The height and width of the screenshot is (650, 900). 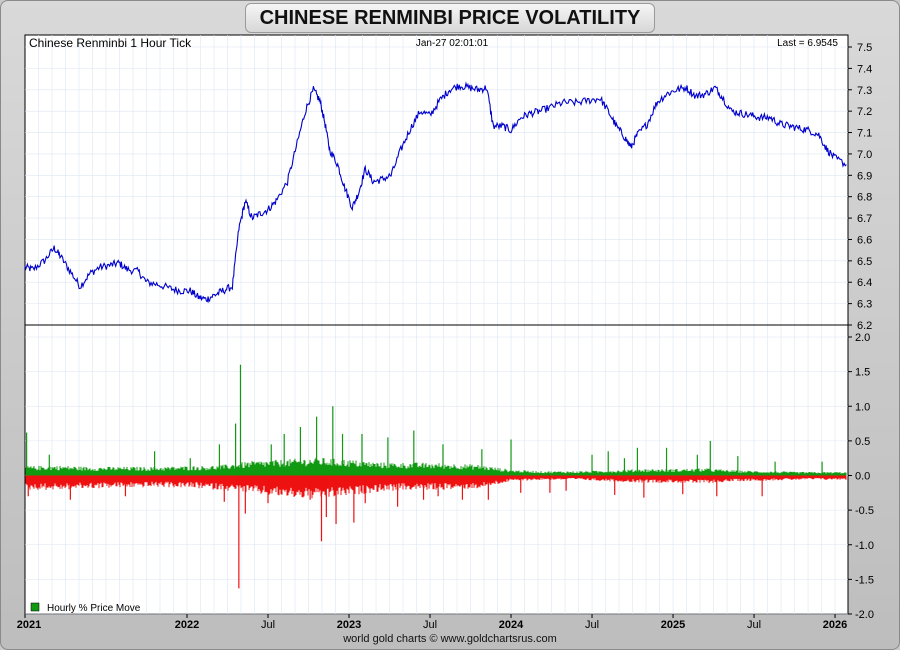 I want to click on price-tick-label: 6.4, so click(x=864, y=283).